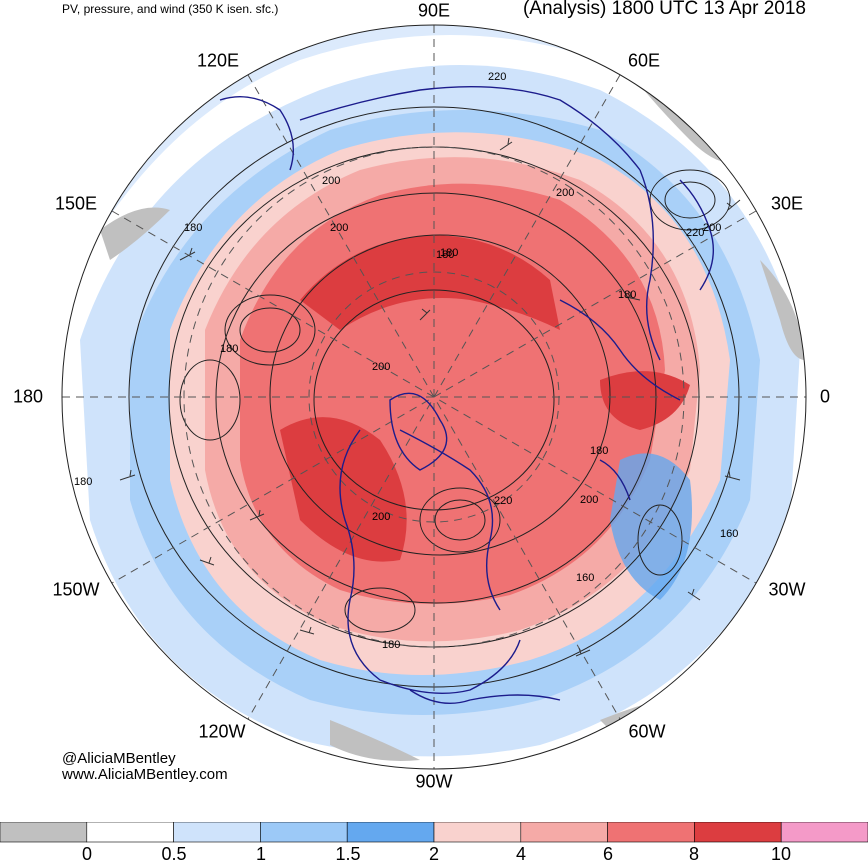 This screenshot has height=865, width=868. Describe the element at coordinates (434, 10) in the screenshot. I see `lon-label-90e: 90E` at that location.